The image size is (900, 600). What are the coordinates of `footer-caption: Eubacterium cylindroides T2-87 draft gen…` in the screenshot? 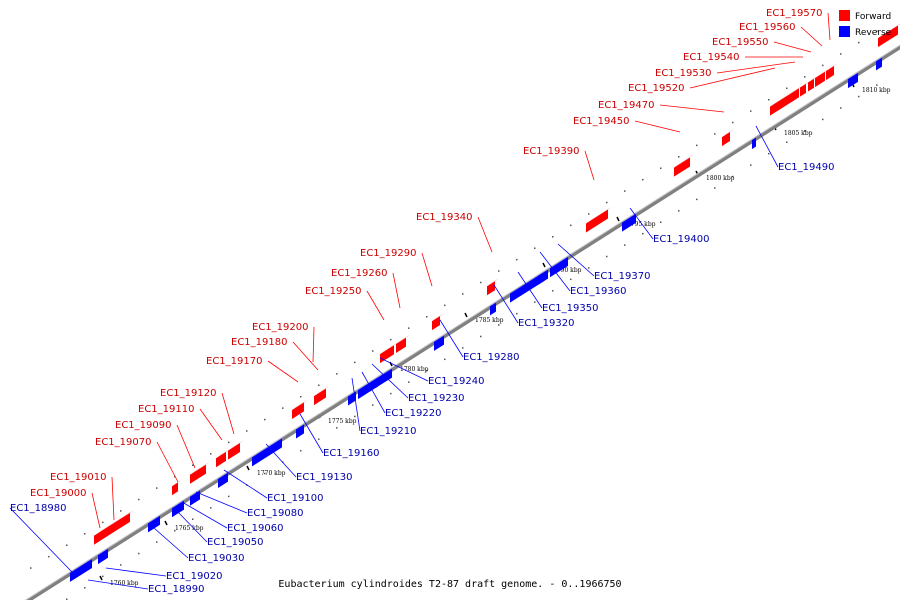 It's located at (449, 584).